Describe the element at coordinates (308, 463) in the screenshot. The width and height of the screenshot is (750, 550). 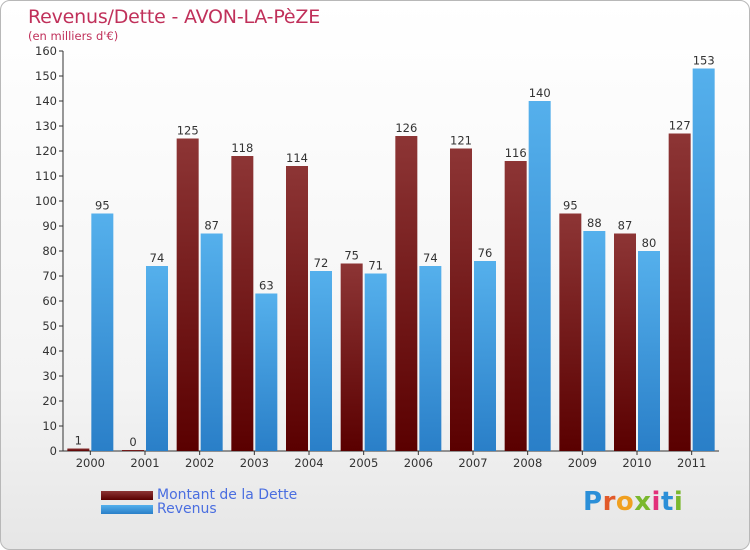
I see `x-tick-label: 2004` at that location.